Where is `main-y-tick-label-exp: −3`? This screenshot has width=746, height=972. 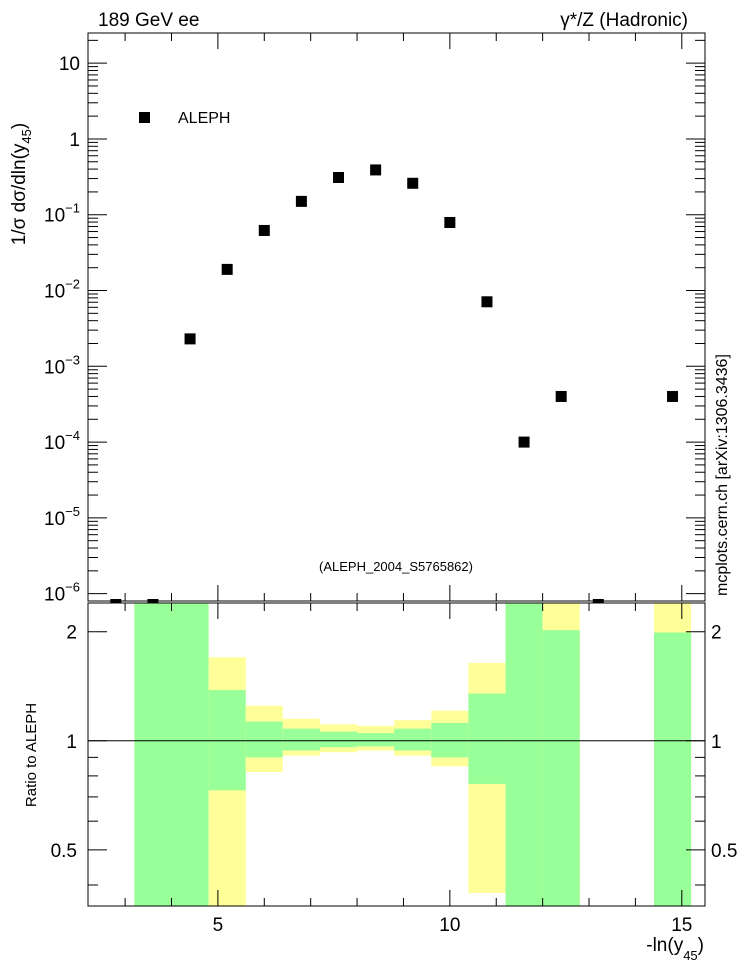
main-y-tick-label-exp: −3 is located at coordinates (72, 359).